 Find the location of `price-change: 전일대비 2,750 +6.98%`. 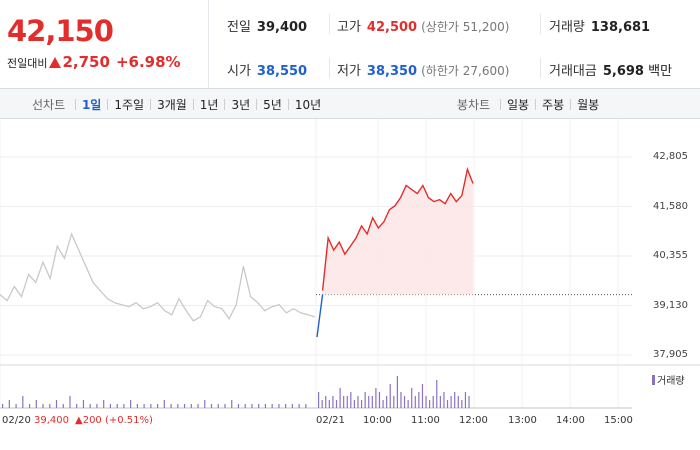

price-change: 전일대비 2,750 +6.98% is located at coordinates (94, 62).